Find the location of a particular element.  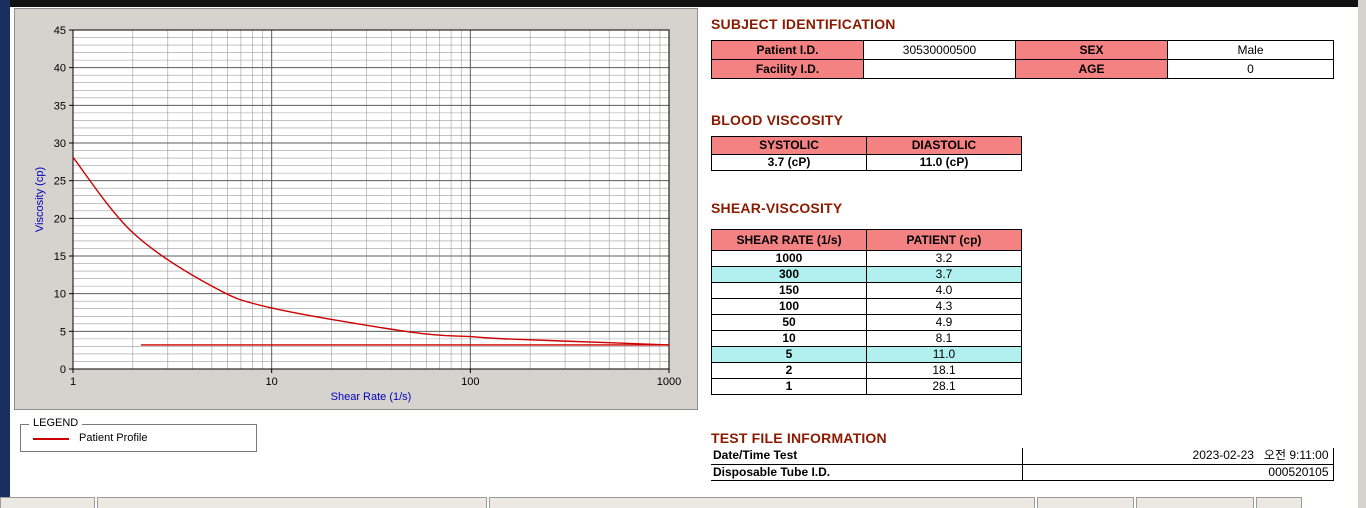

table-row: Date/Time Test 2023-02-23 오전 9:11:00 is located at coordinates (1022, 456).